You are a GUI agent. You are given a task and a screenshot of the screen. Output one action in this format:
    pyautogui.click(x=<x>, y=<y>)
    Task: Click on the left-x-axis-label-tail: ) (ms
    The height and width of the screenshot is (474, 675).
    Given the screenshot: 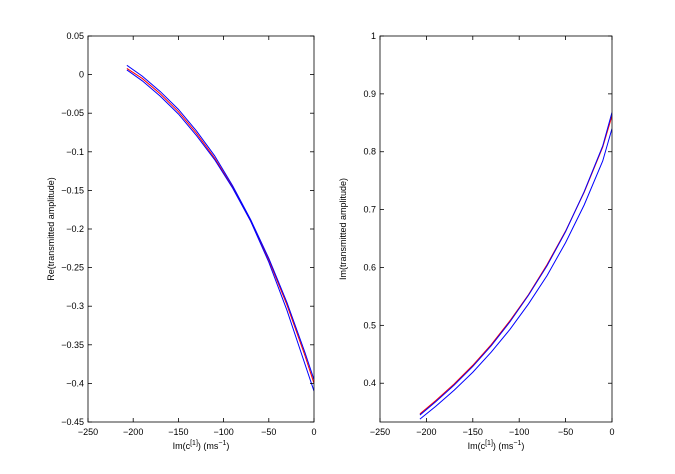 What is the action you would take?
    pyautogui.click(x=208, y=446)
    